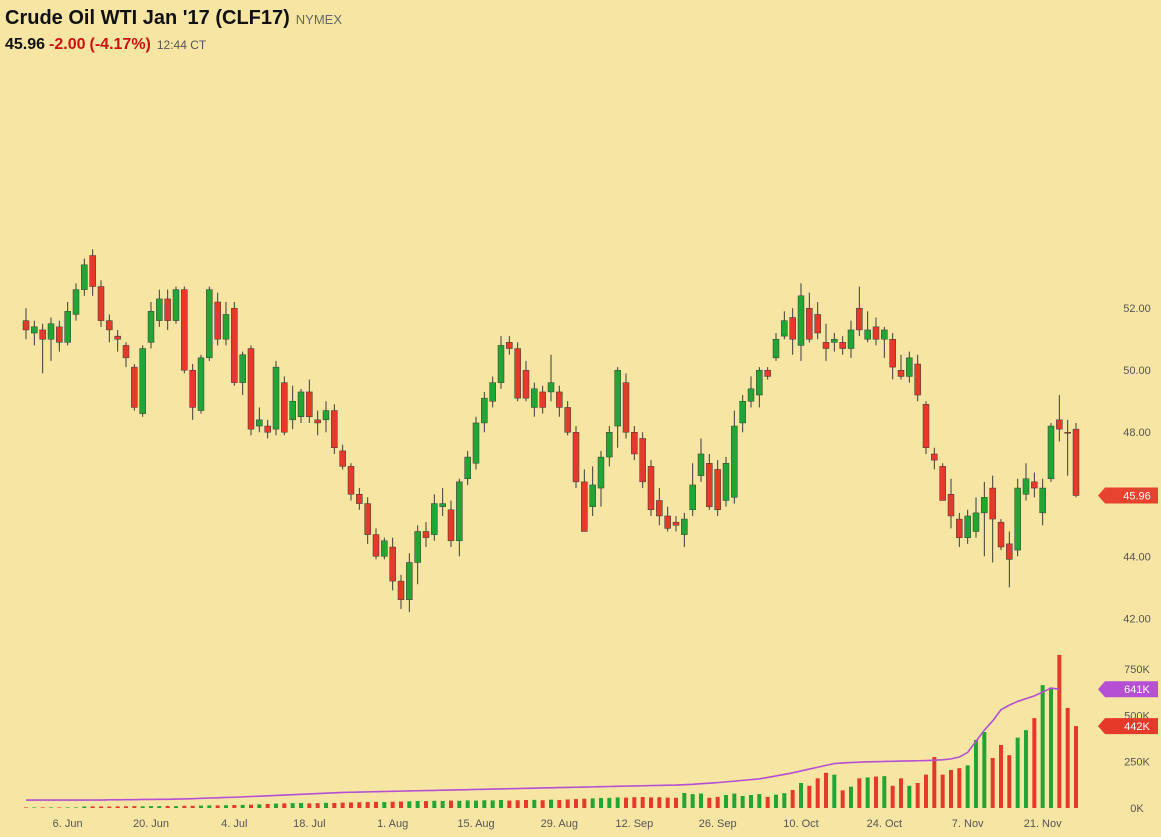 Image resolution: width=1161 pixels, height=837 pixels. Describe the element at coordinates (1128, 689) in the screenshot. I see `volume-ma-label-box` at that location.